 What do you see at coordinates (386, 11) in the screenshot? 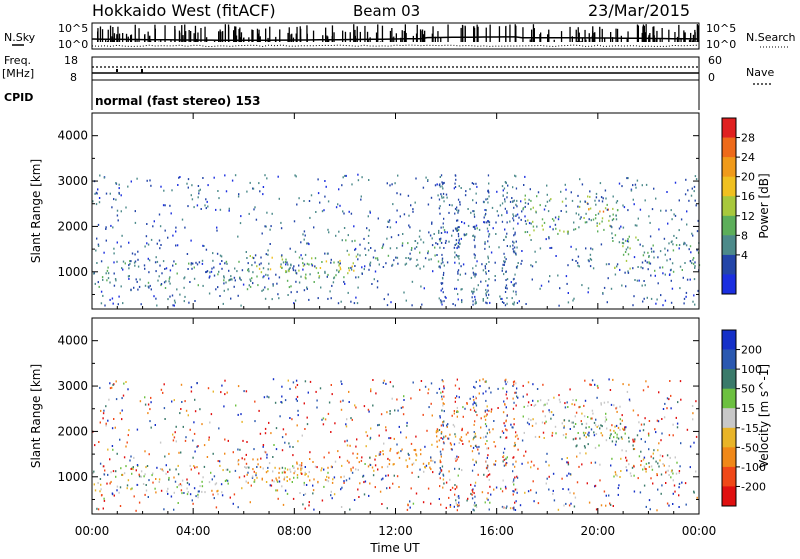
I see `beam-title: Beam 03` at bounding box center [386, 11].